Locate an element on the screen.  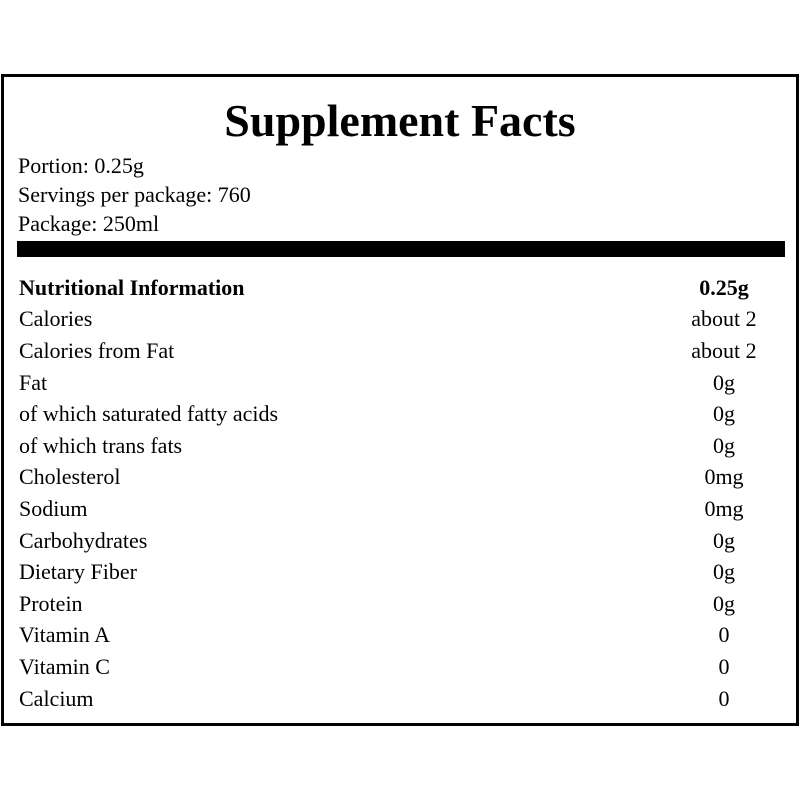
table-row: Calories from Fat about 2 is located at coordinates (404, 351).